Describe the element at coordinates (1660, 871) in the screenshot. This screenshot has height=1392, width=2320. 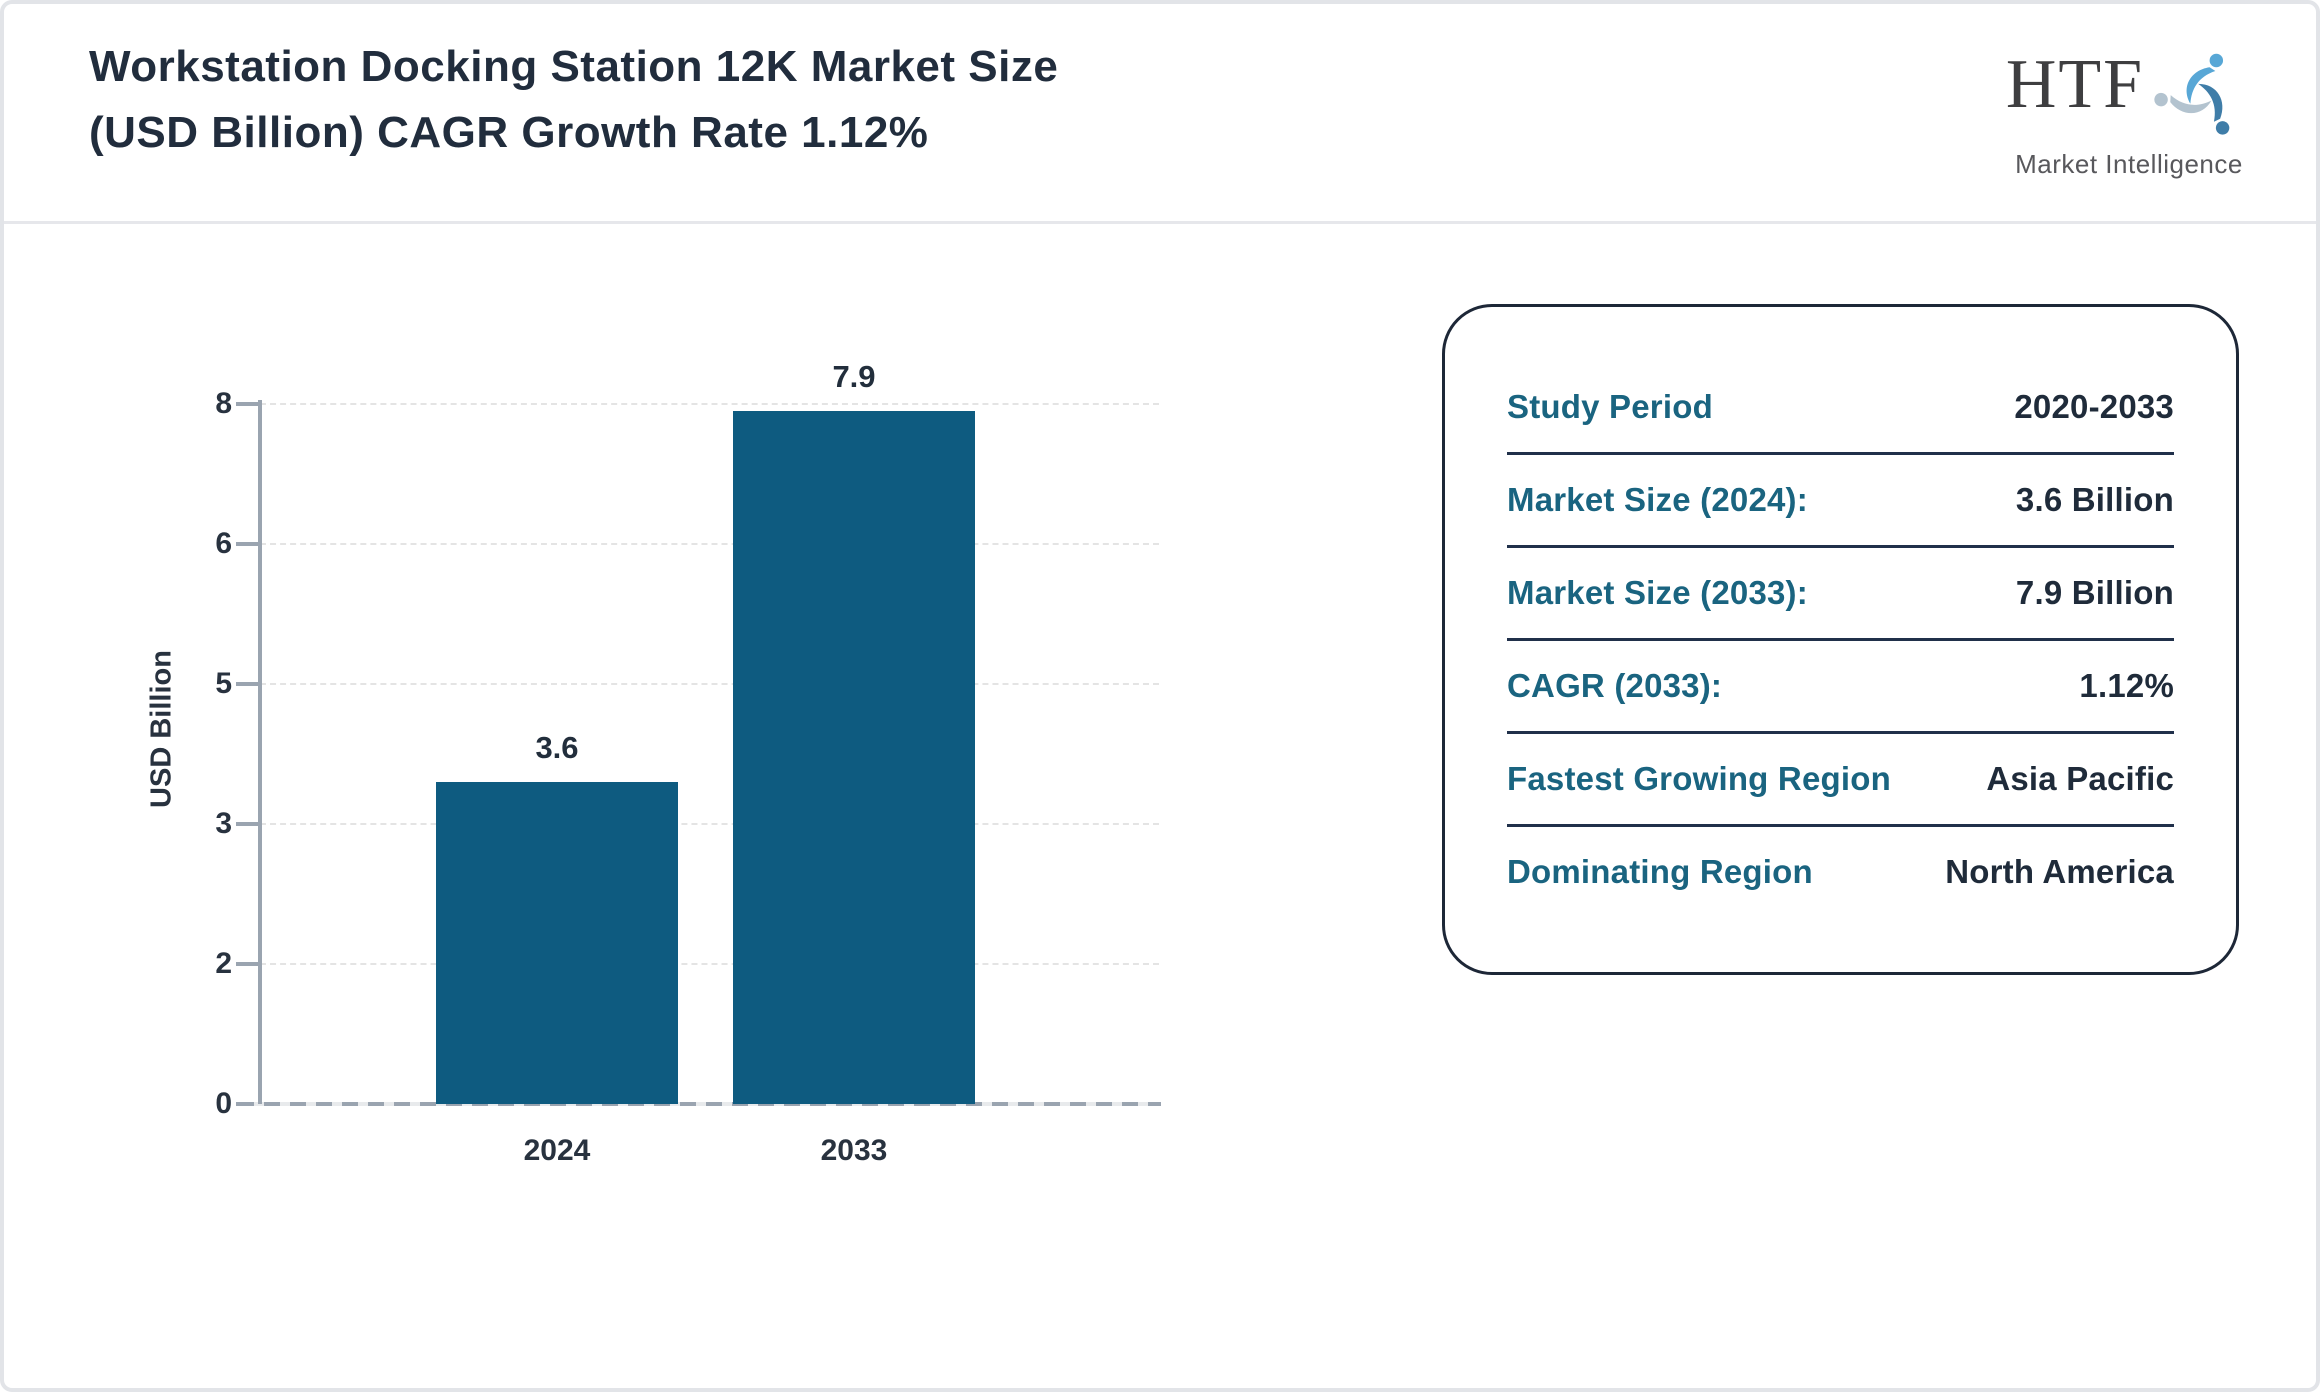
I see `row-label: Dominating Region` at that location.